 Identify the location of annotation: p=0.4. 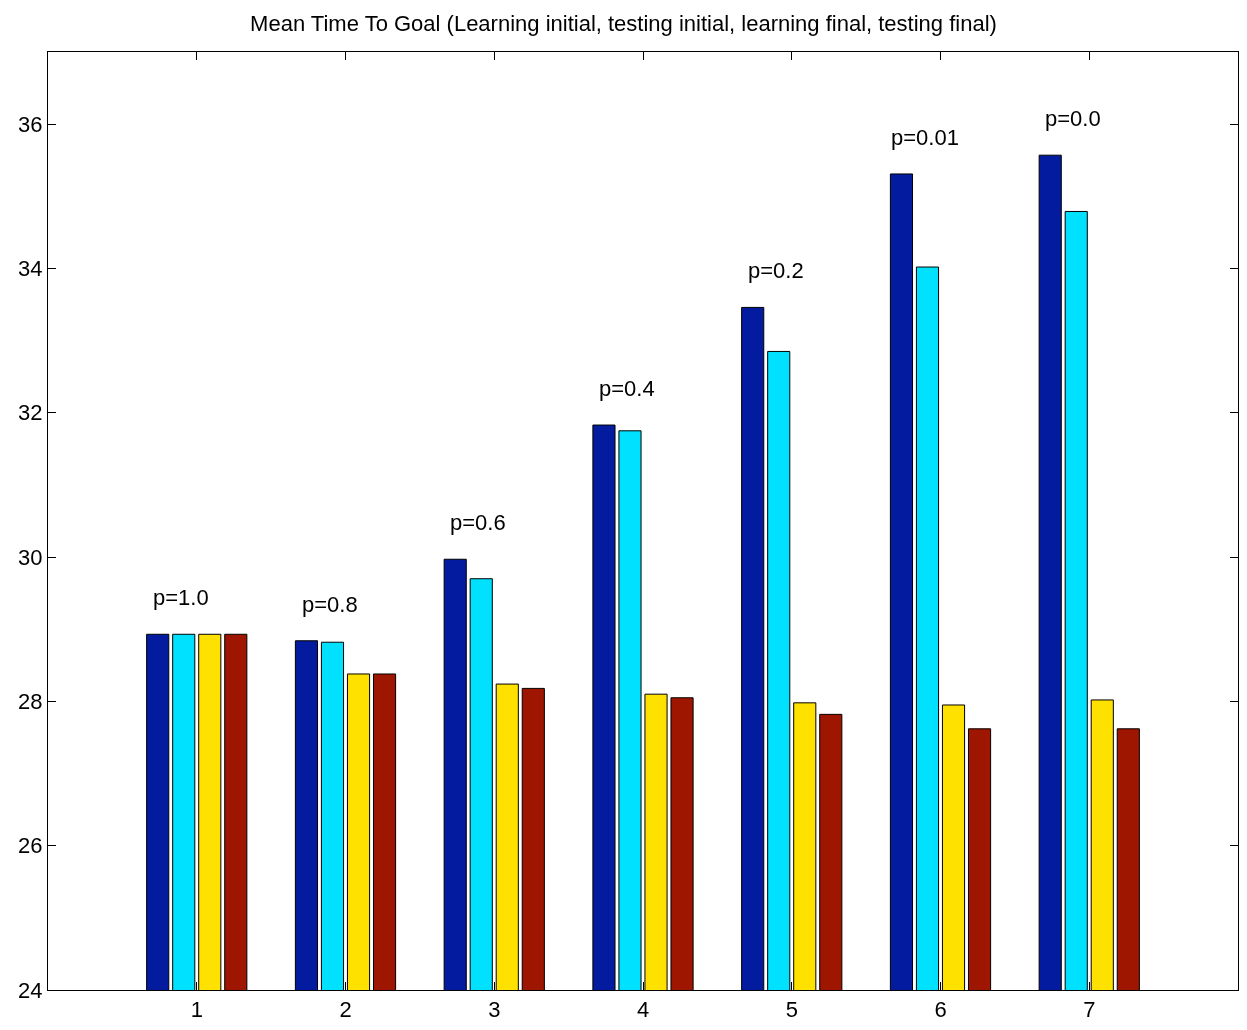
(627, 388).